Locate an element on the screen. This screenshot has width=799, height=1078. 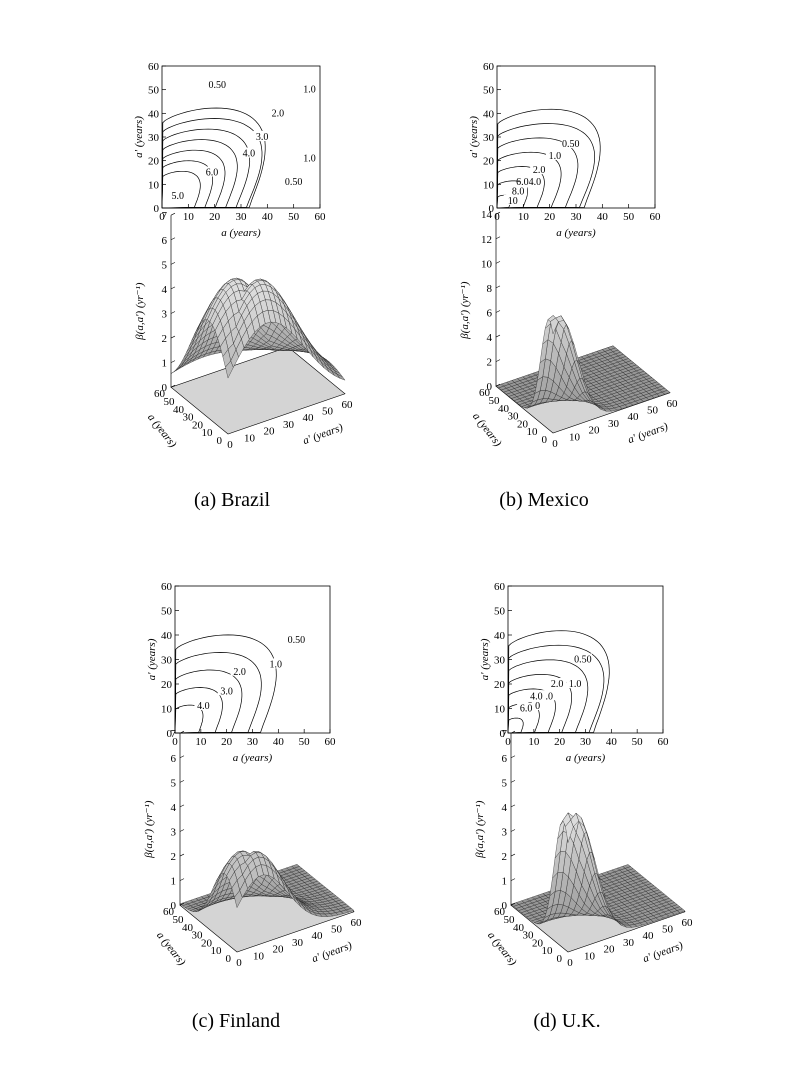
z-tick-label: 5 is located at coordinates (165, 265).